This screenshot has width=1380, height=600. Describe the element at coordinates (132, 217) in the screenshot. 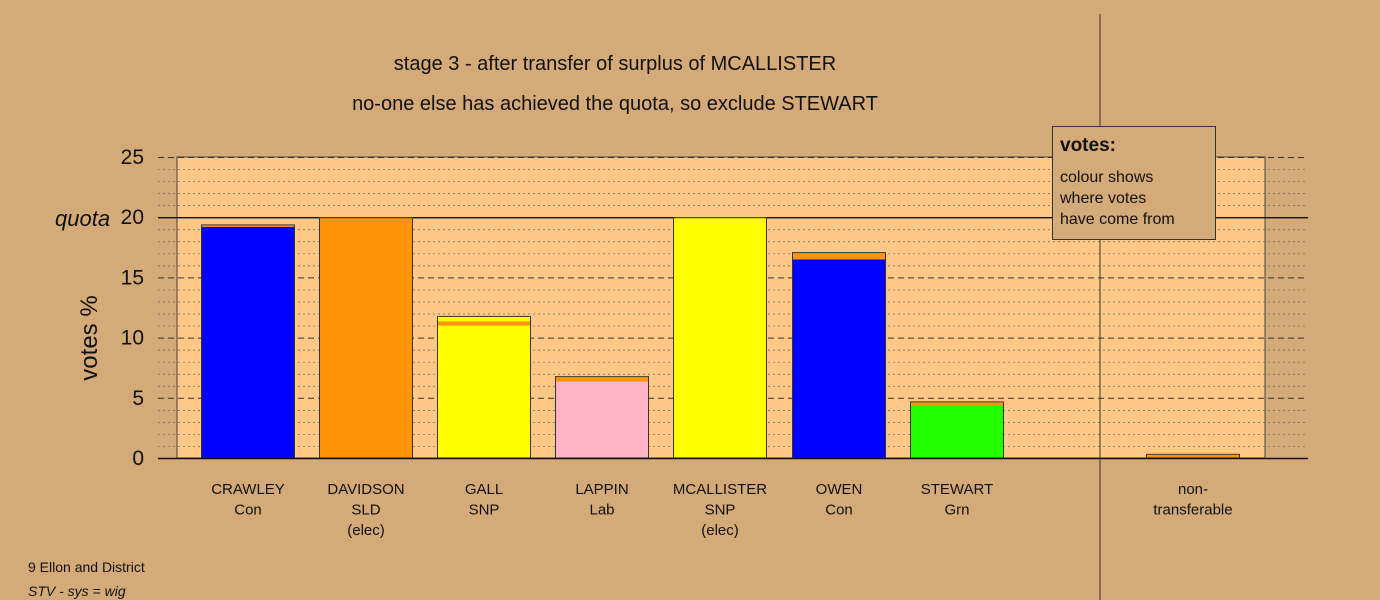

I see `y-tick-label: 20` at that location.